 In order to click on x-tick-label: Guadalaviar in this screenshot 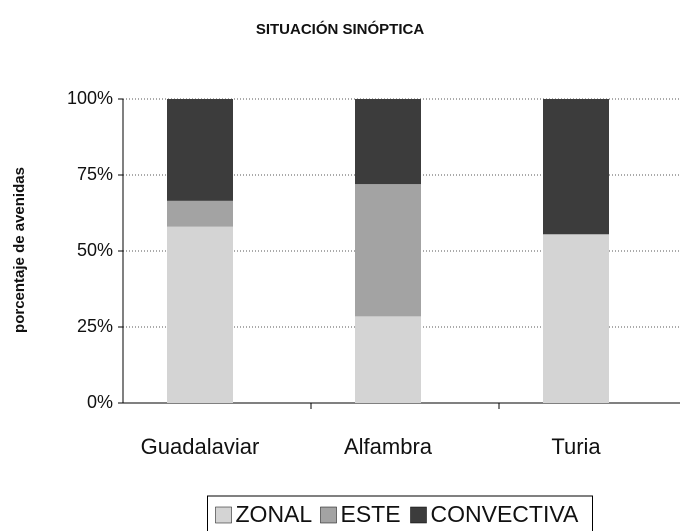, I will do `click(200, 446)`.